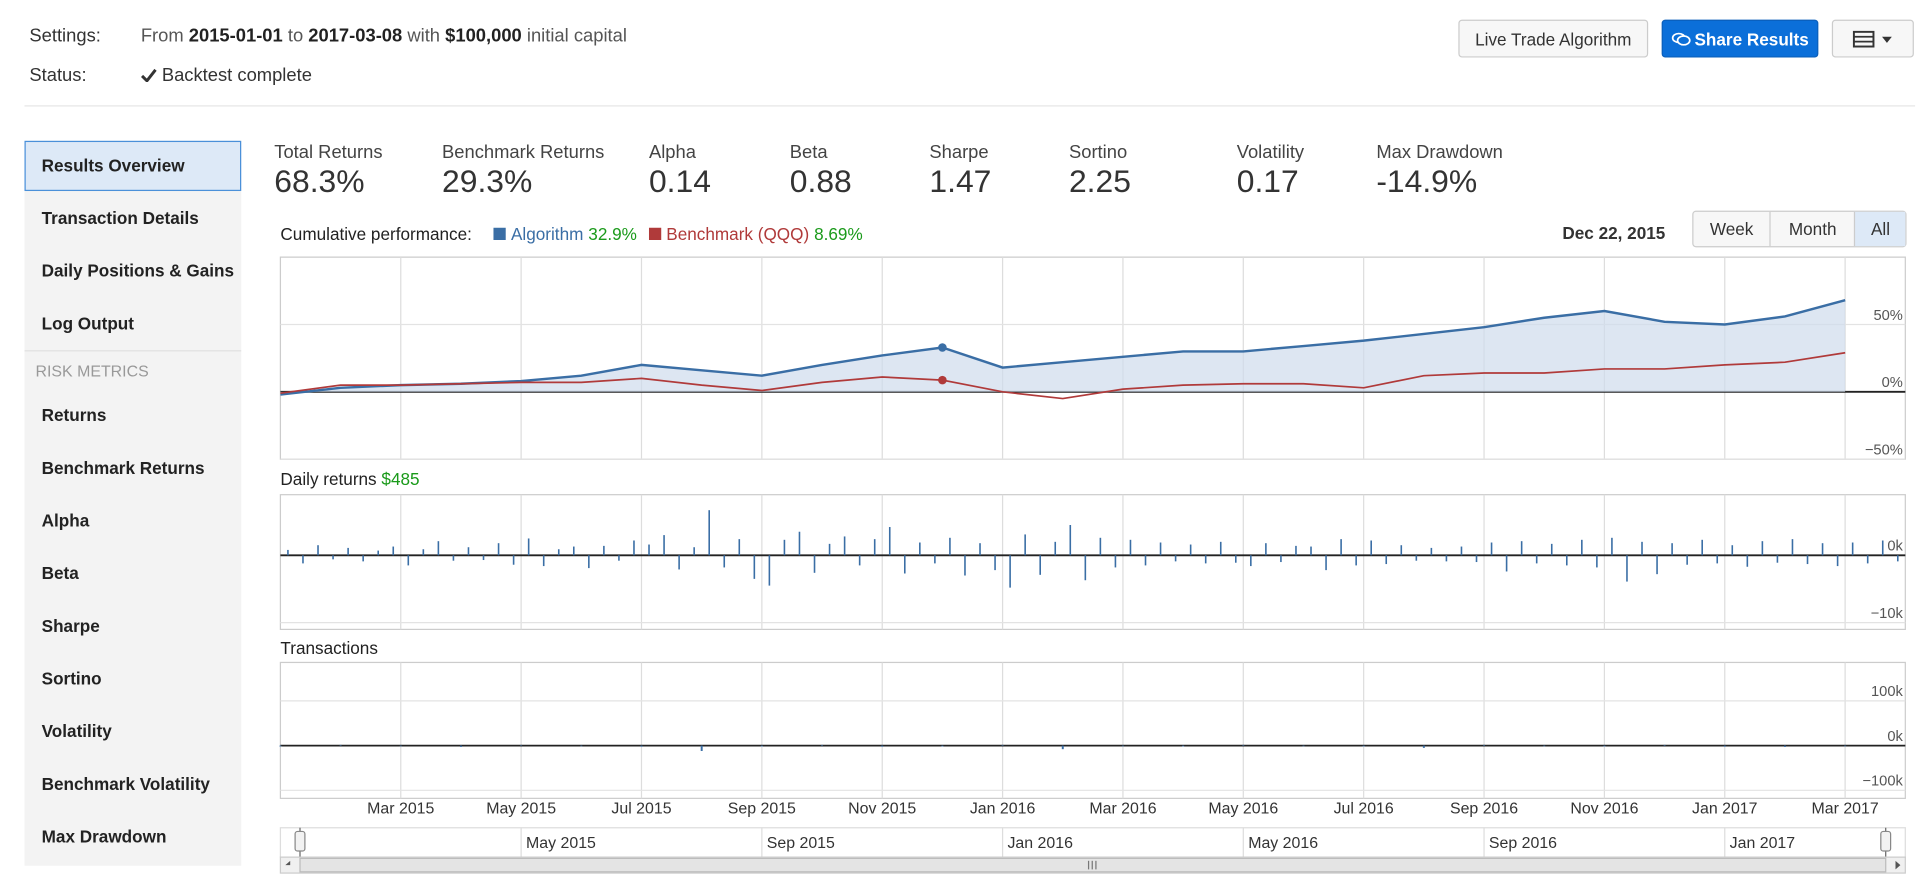  I want to click on transactions-title: Transactions, so click(329, 647).